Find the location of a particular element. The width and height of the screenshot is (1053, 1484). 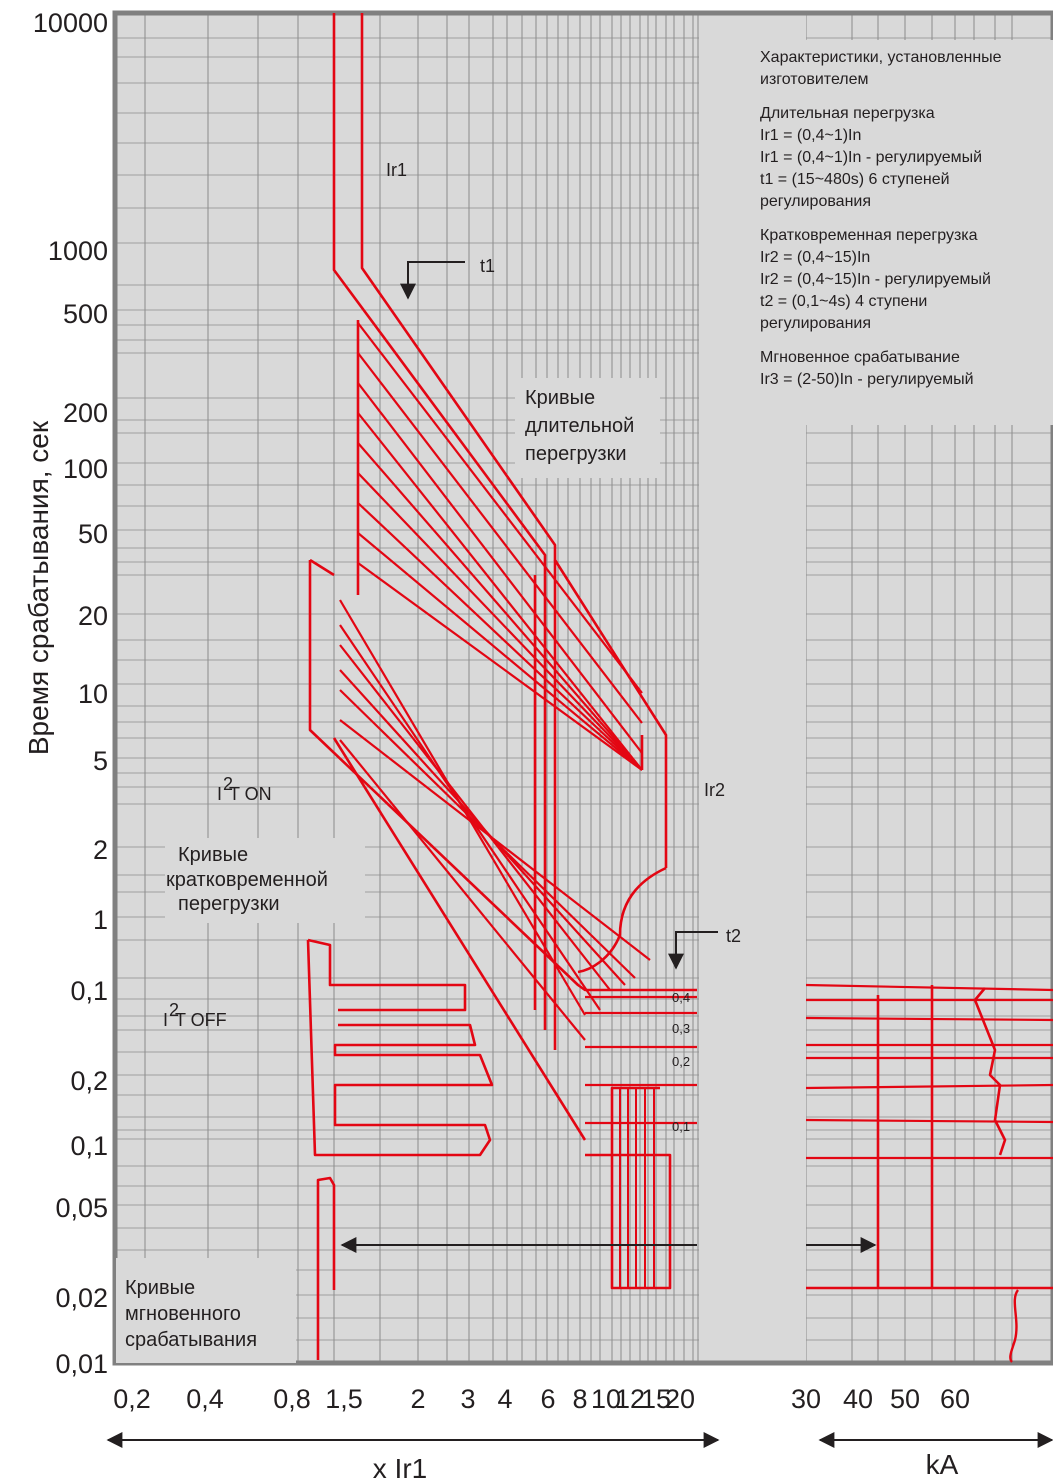

x-tick-label: 15 is located at coordinates (656, 1399).